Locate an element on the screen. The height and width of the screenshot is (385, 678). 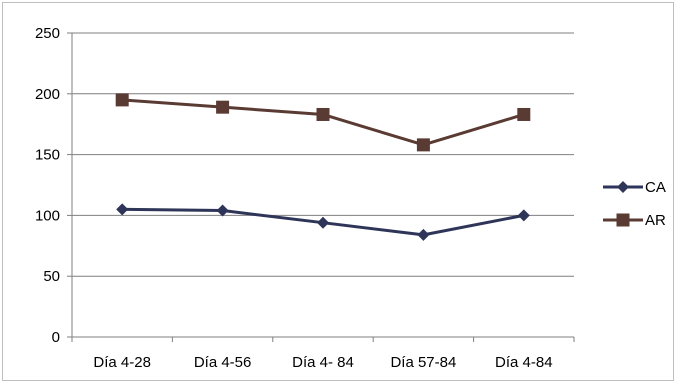
legend-marker-ar is located at coordinates (623, 220).